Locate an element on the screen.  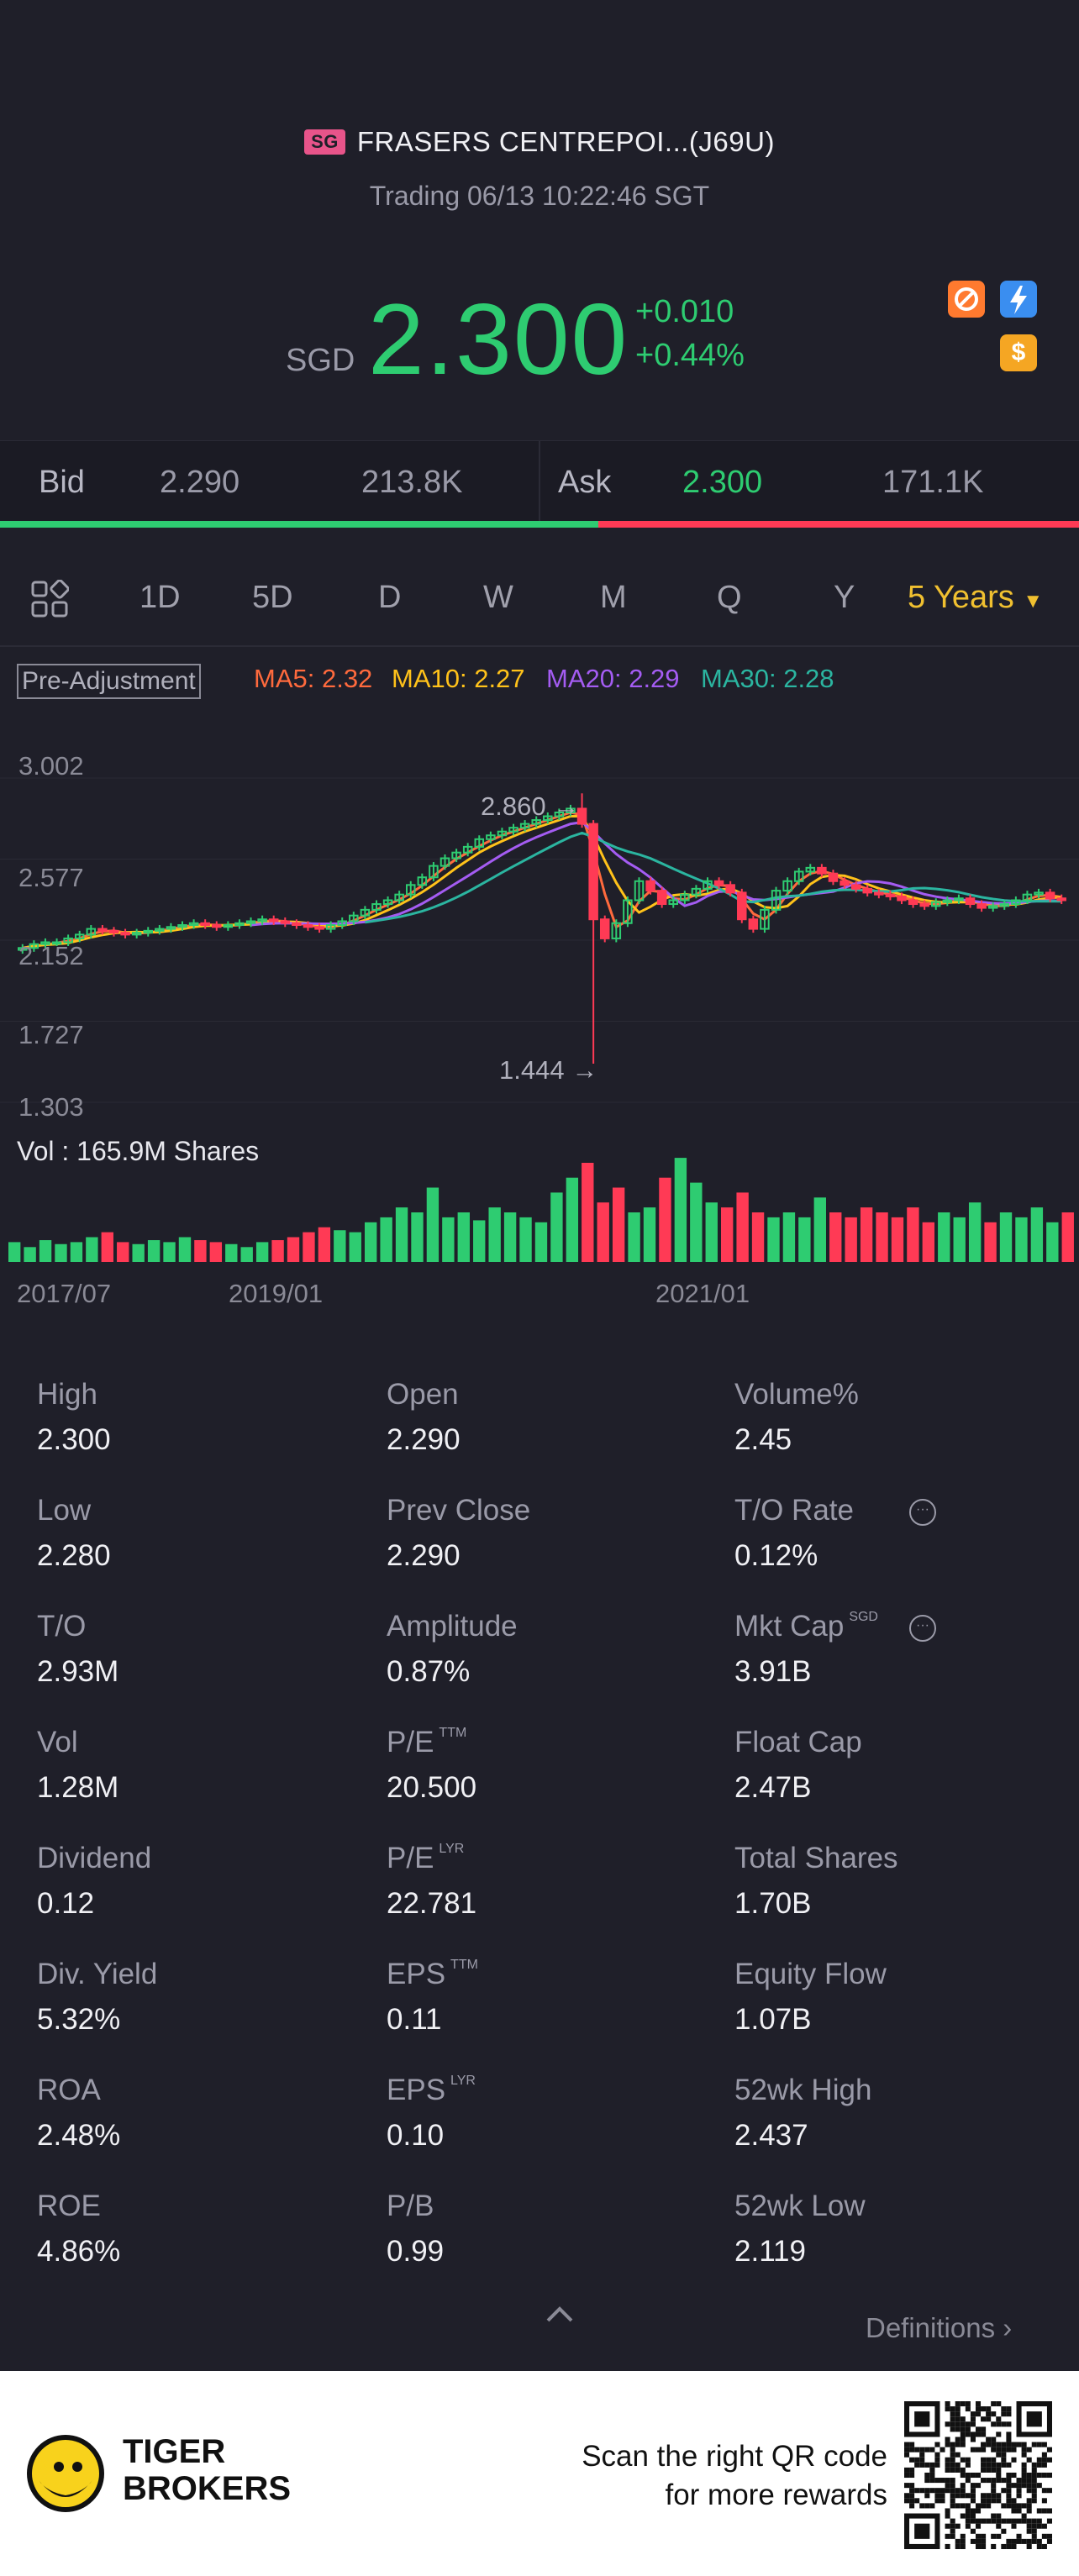
ask-ratio-bar is located at coordinates (838, 524).